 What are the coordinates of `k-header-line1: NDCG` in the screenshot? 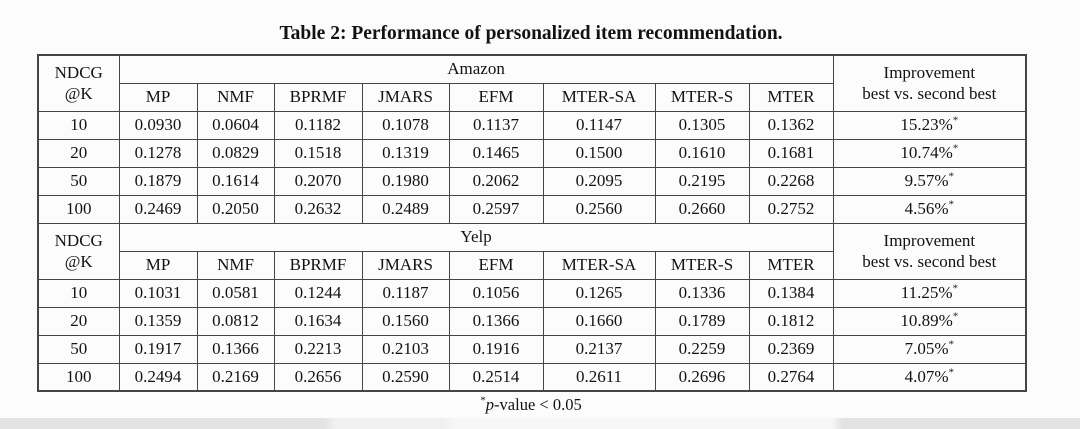 It's located at (78, 73).